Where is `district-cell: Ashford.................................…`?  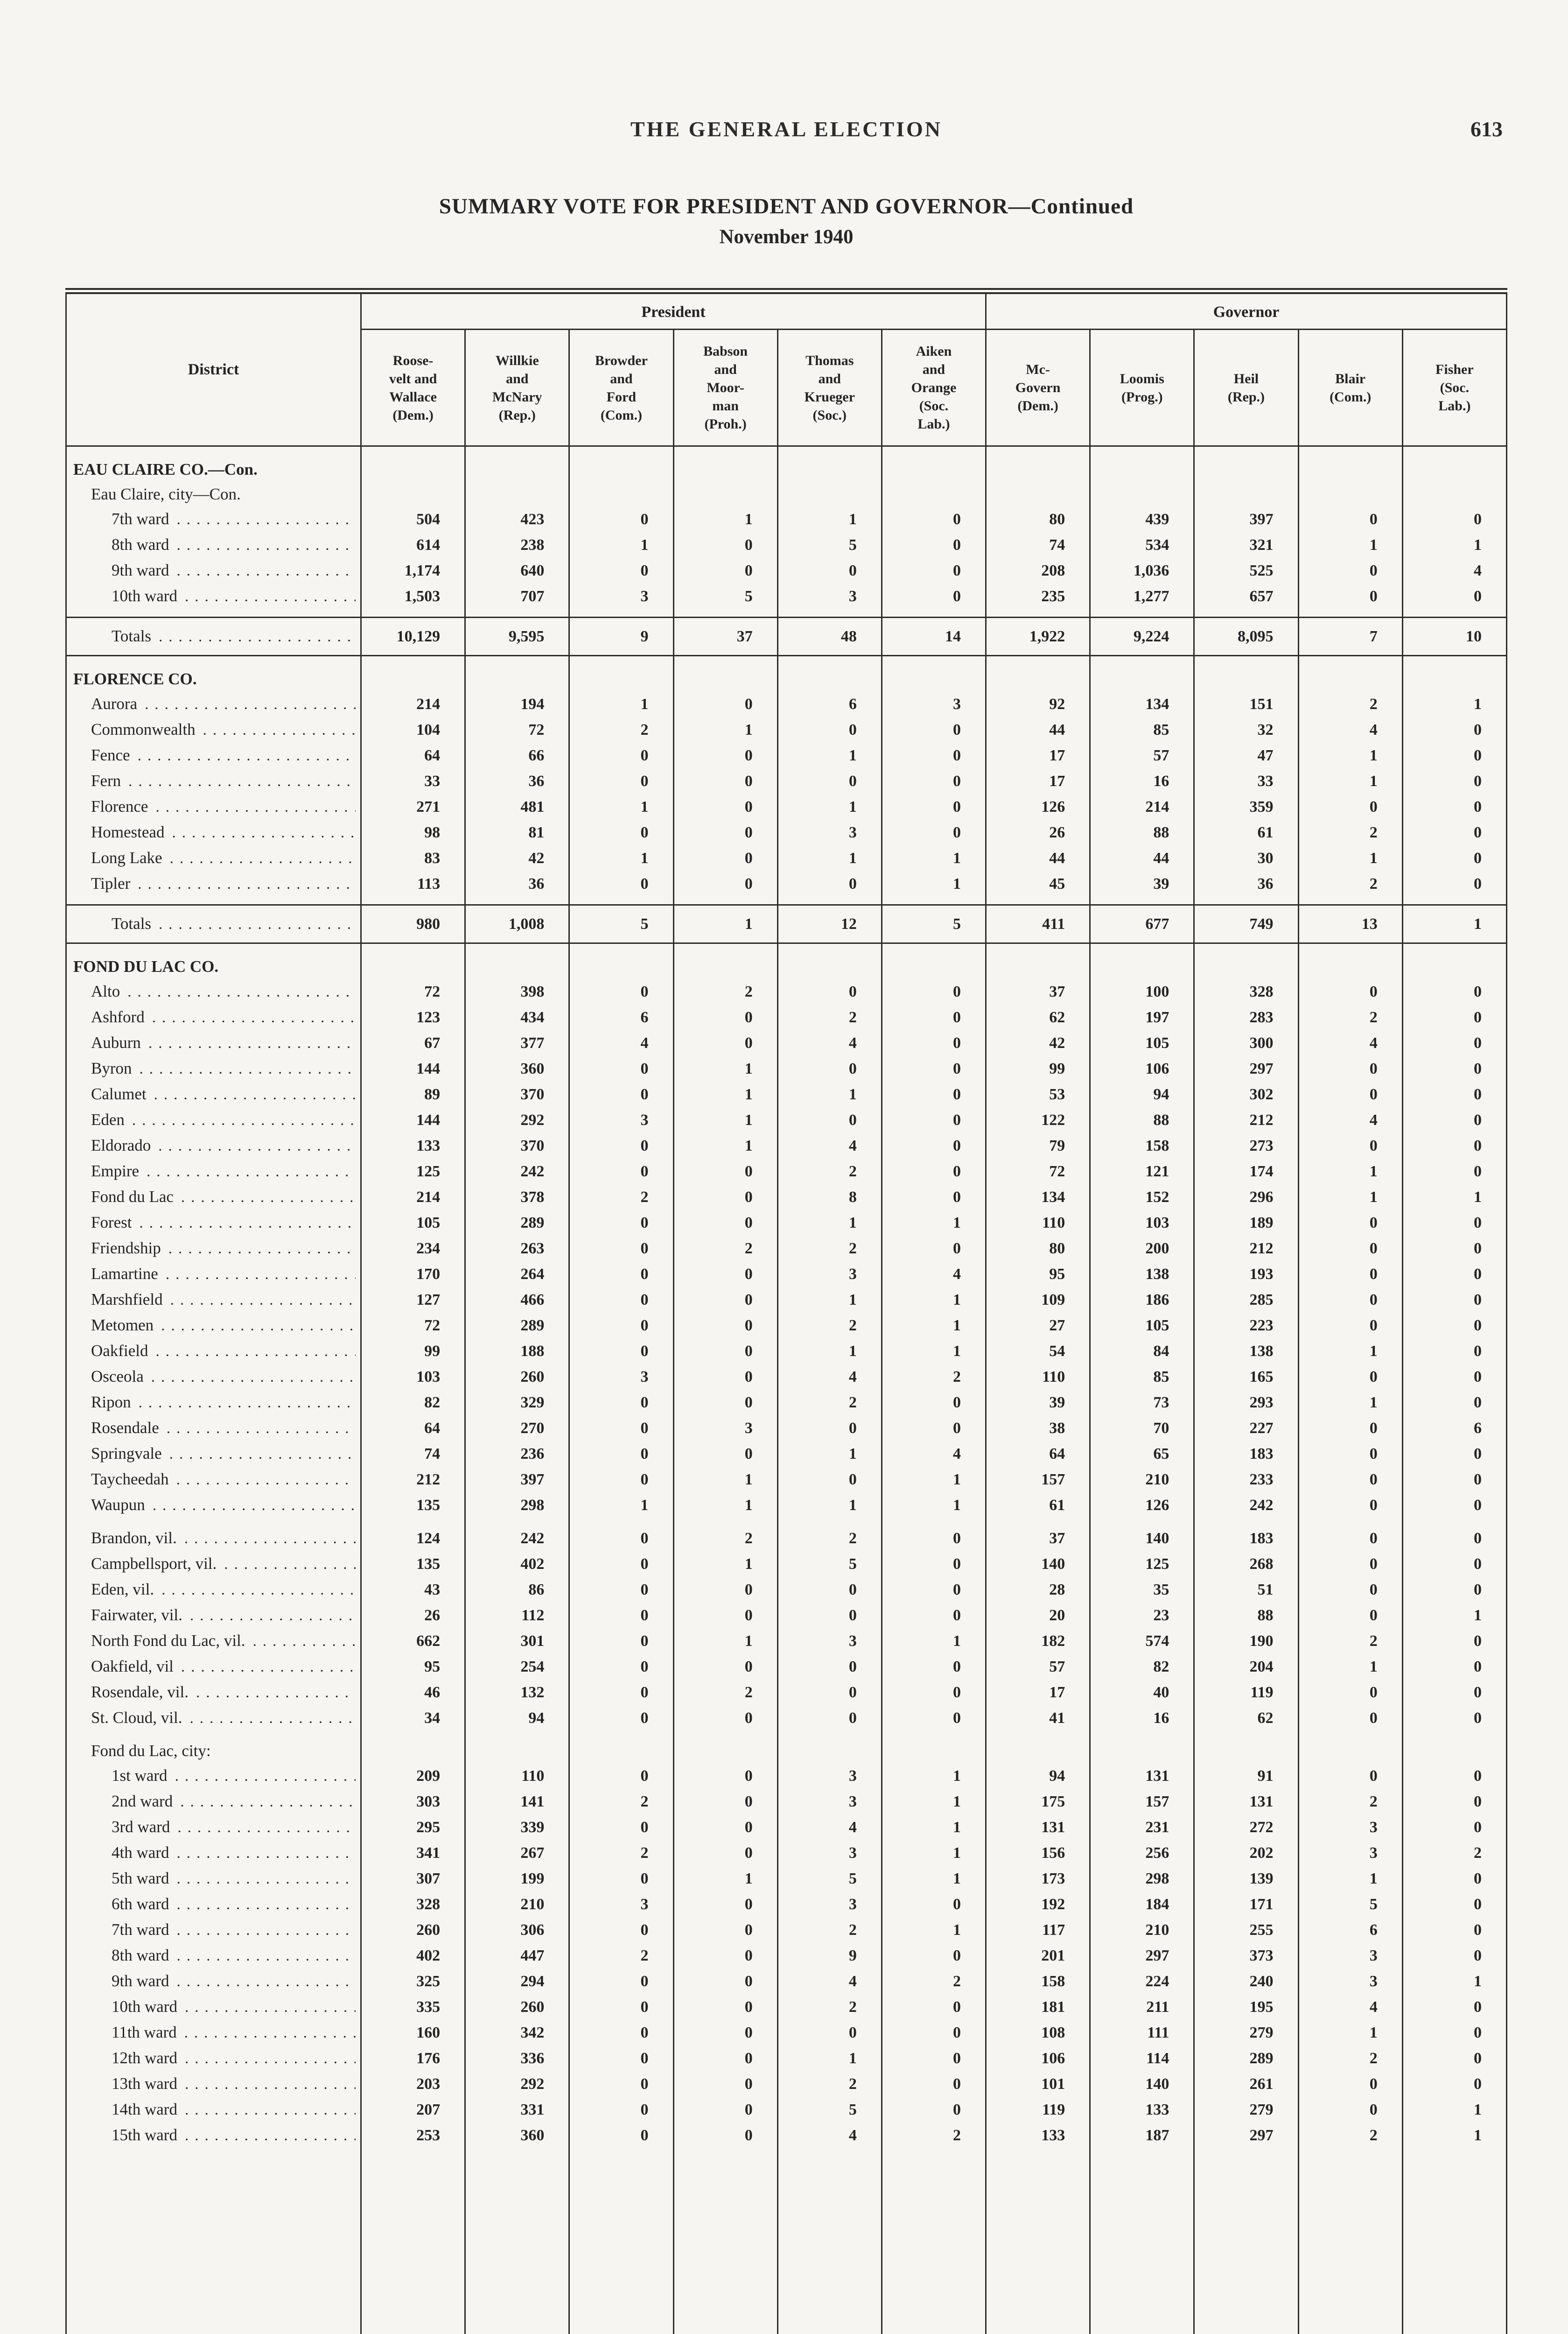 district-cell: Ashford.................................… is located at coordinates (213, 1017).